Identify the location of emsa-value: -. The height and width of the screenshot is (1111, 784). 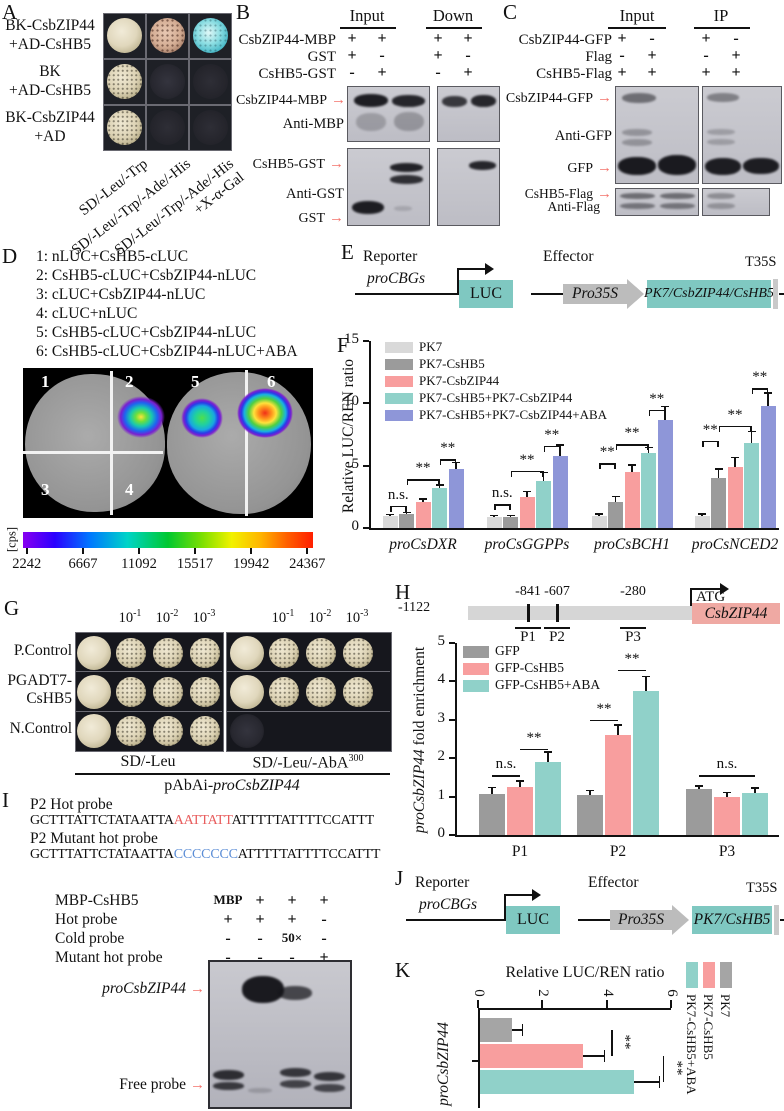
(292, 957).